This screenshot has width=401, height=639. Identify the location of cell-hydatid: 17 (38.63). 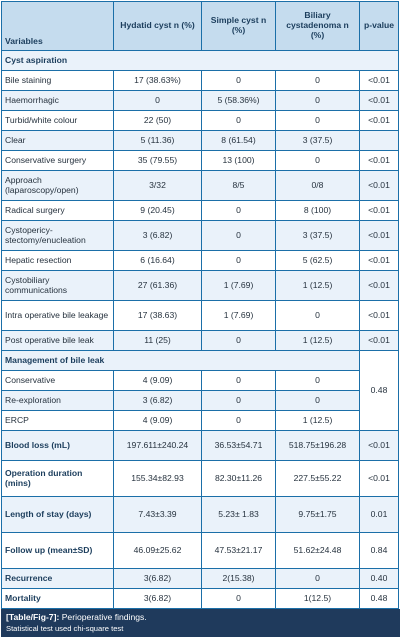
(157, 315).